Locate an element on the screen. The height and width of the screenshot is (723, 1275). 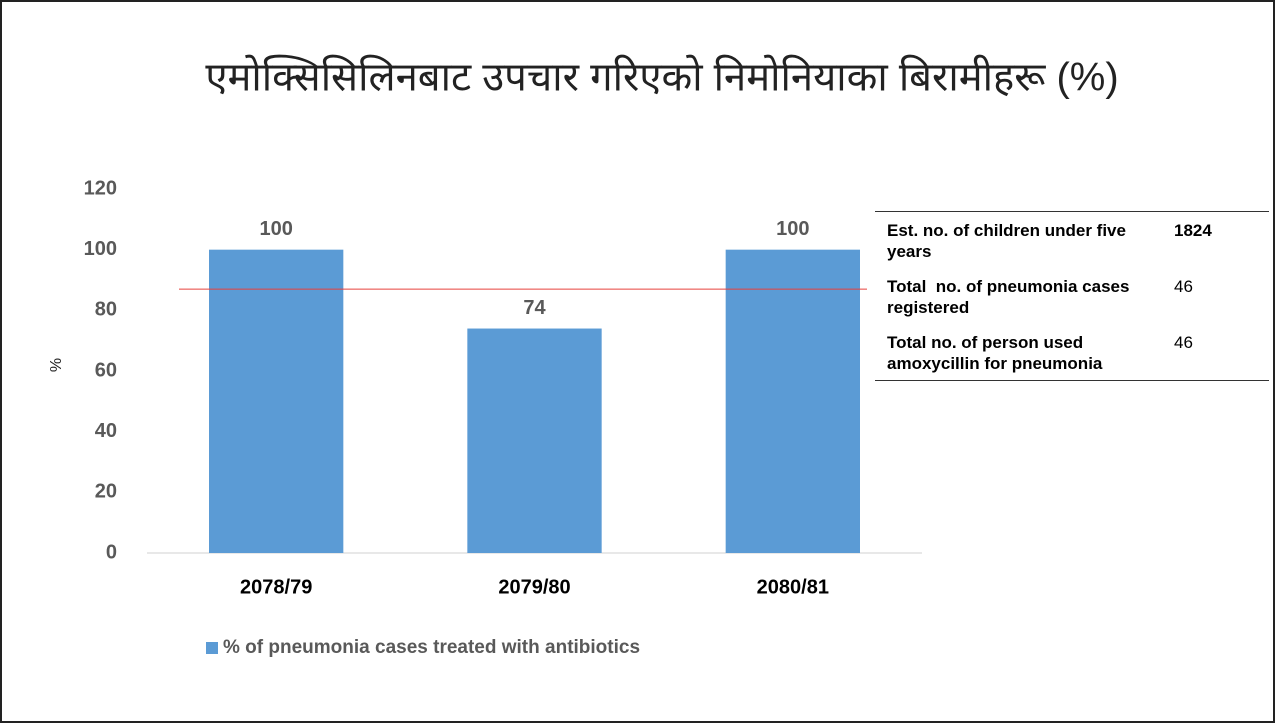
y-tick-label: 100 is located at coordinates (100, 249).